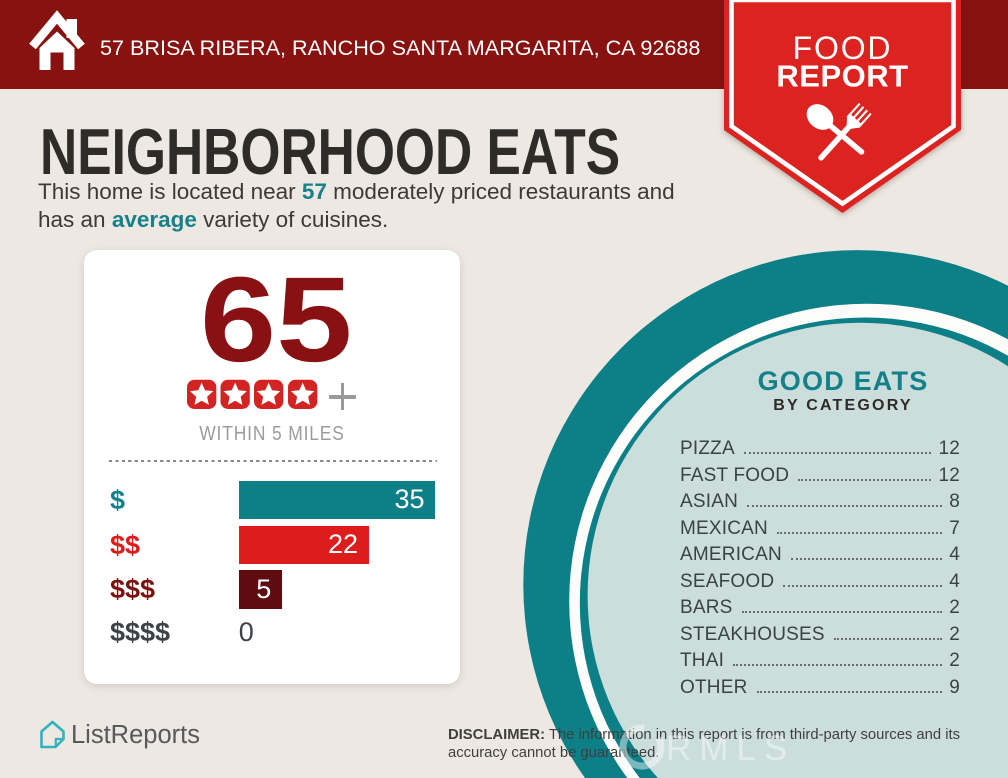 Image resolution: width=1008 pixels, height=778 pixels. What do you see at coordinates (135, 735) in the screenshot?
I see `svg-text: ListReports` at bounding box center [135, 735].